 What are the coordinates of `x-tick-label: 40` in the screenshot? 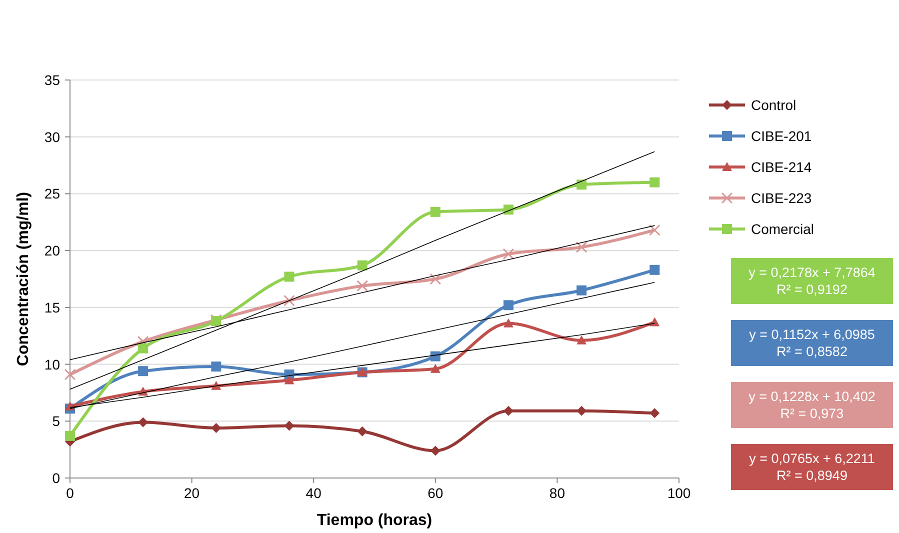 It's located at (314, 493).